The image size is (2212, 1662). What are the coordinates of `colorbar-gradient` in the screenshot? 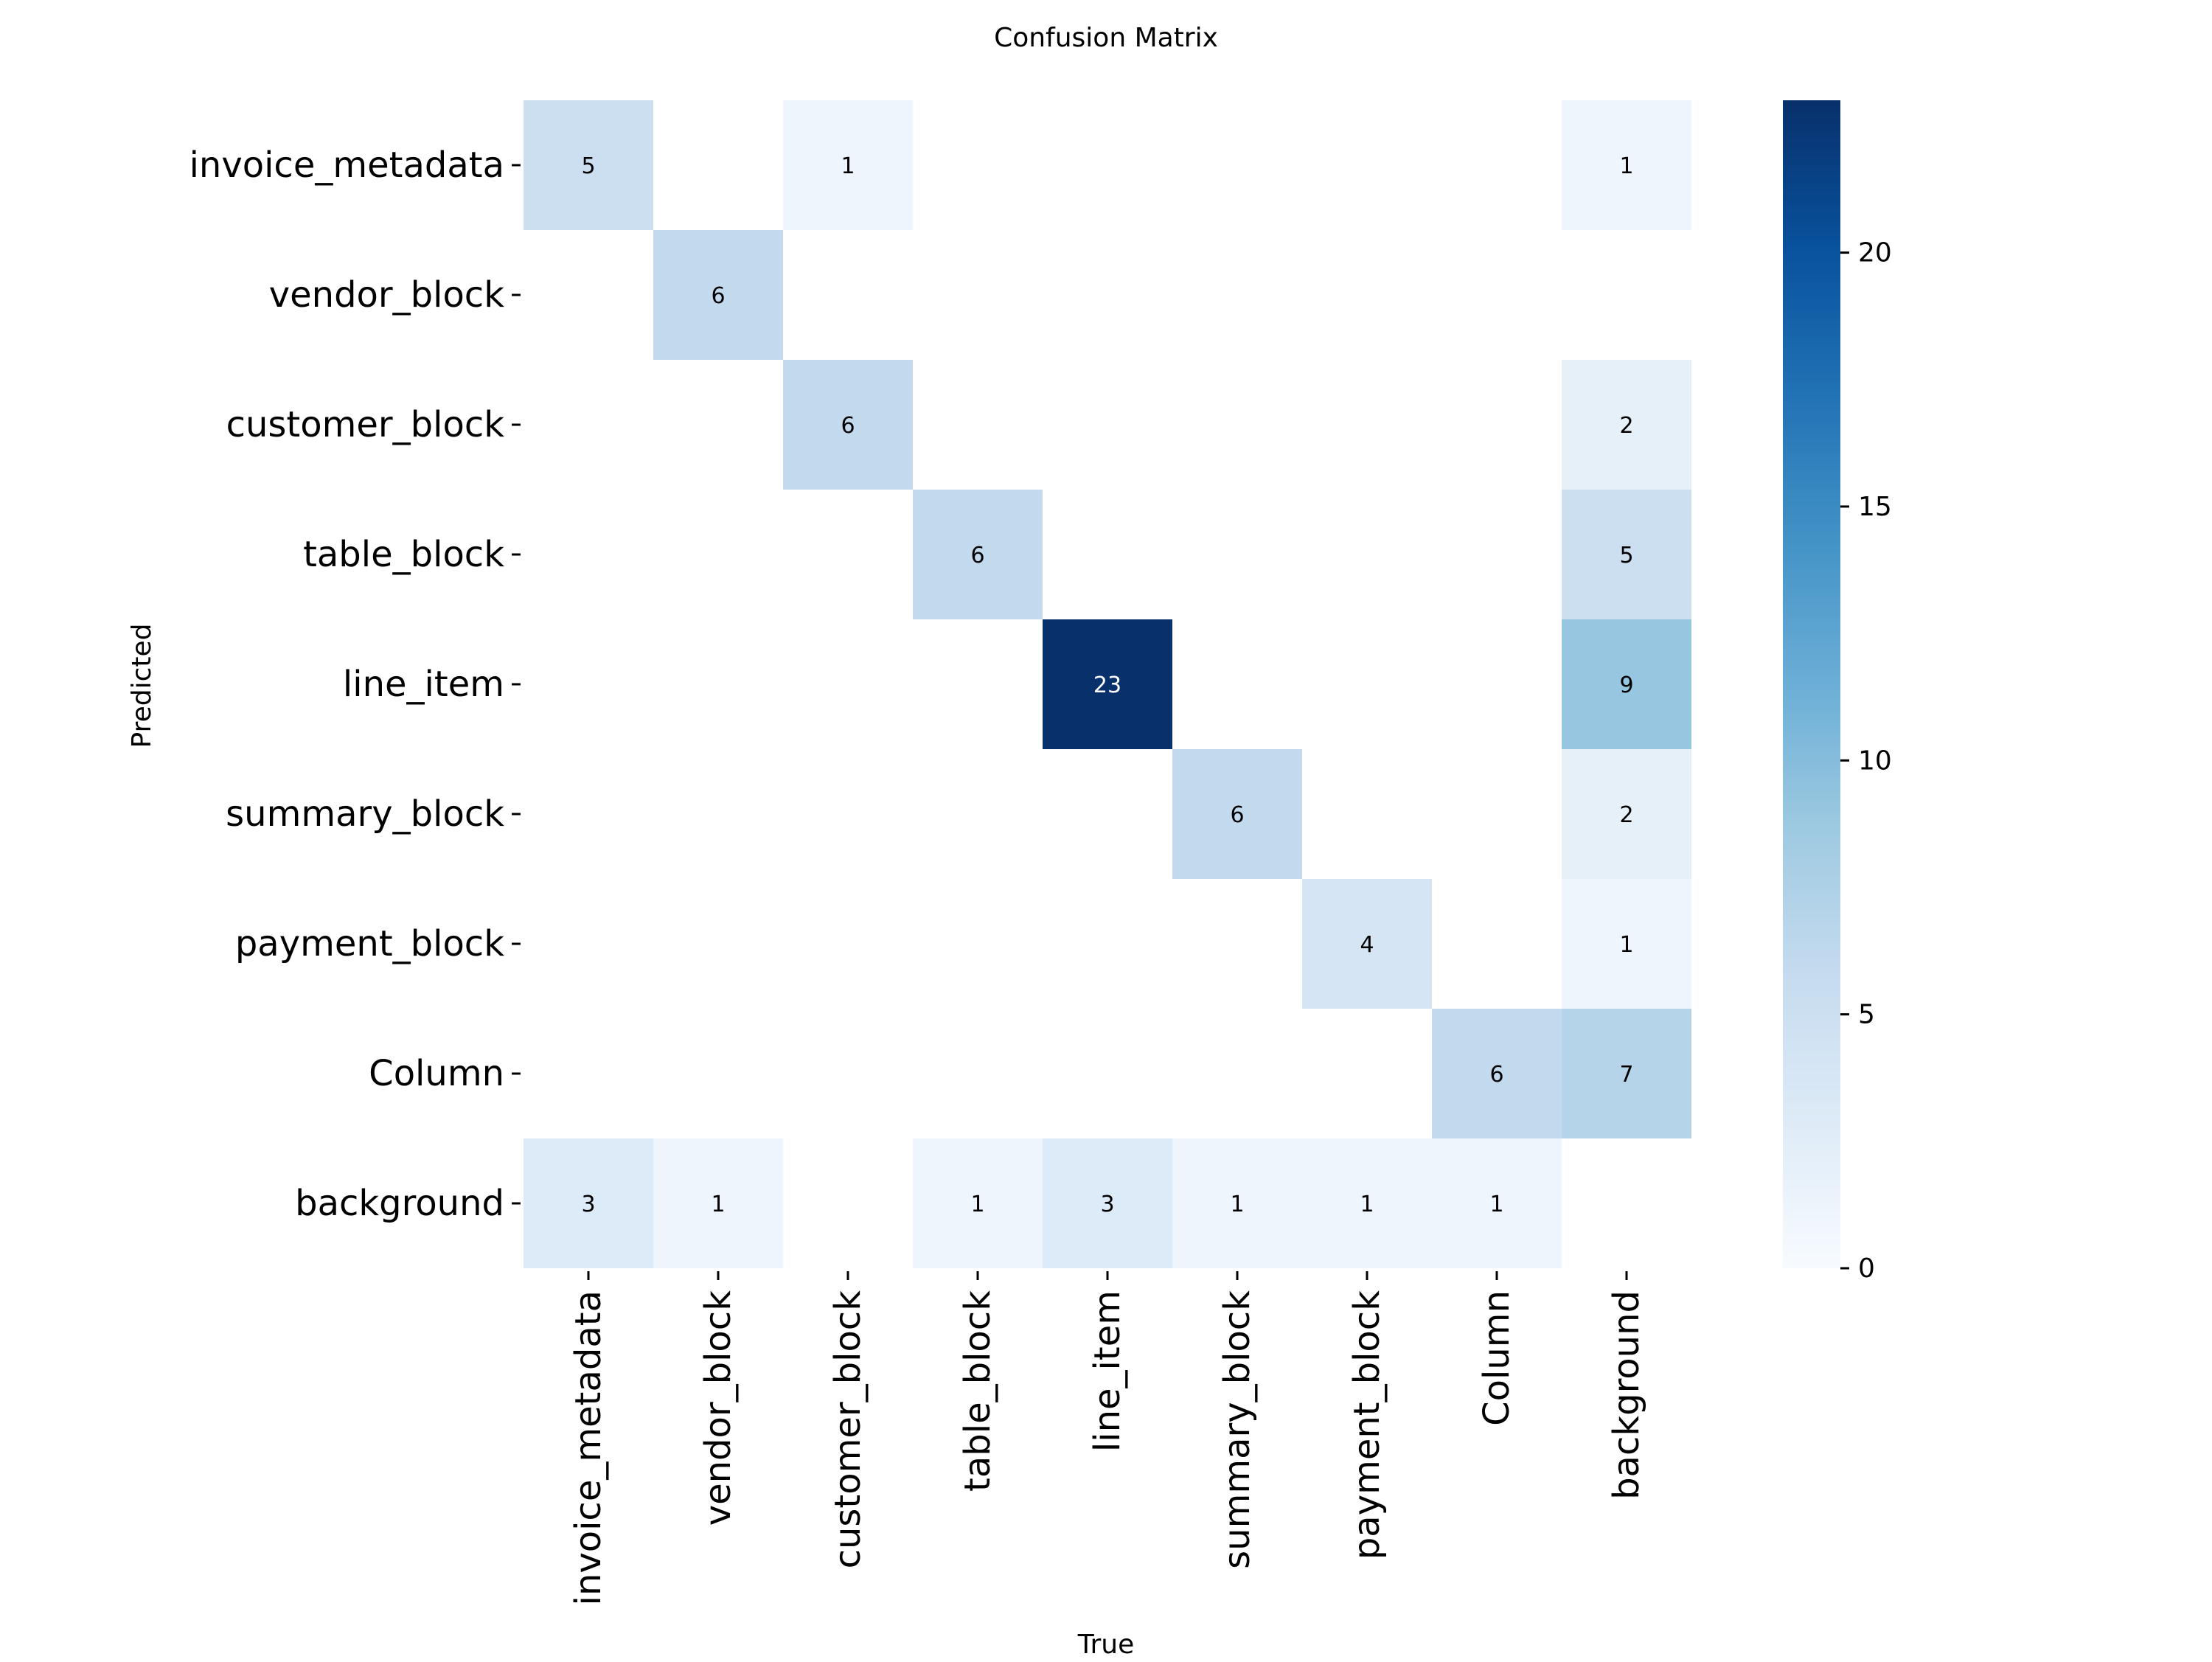 It's located at (1811, 684).